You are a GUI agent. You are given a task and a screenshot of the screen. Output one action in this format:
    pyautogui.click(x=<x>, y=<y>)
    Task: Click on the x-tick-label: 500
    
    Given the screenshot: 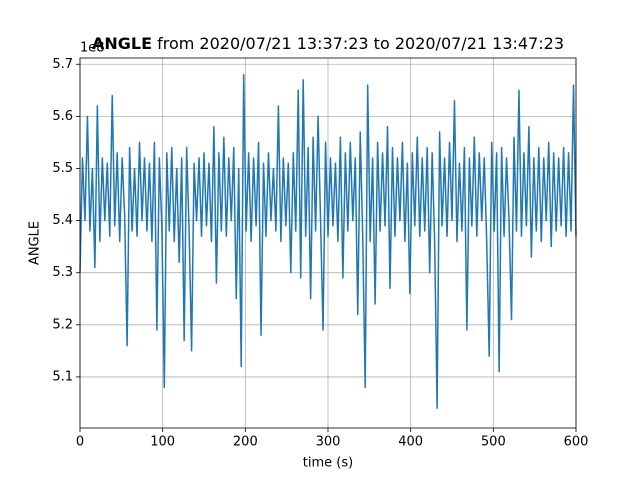 What is the action you would take?
    pyautogui.click(x=493, y=442)
    